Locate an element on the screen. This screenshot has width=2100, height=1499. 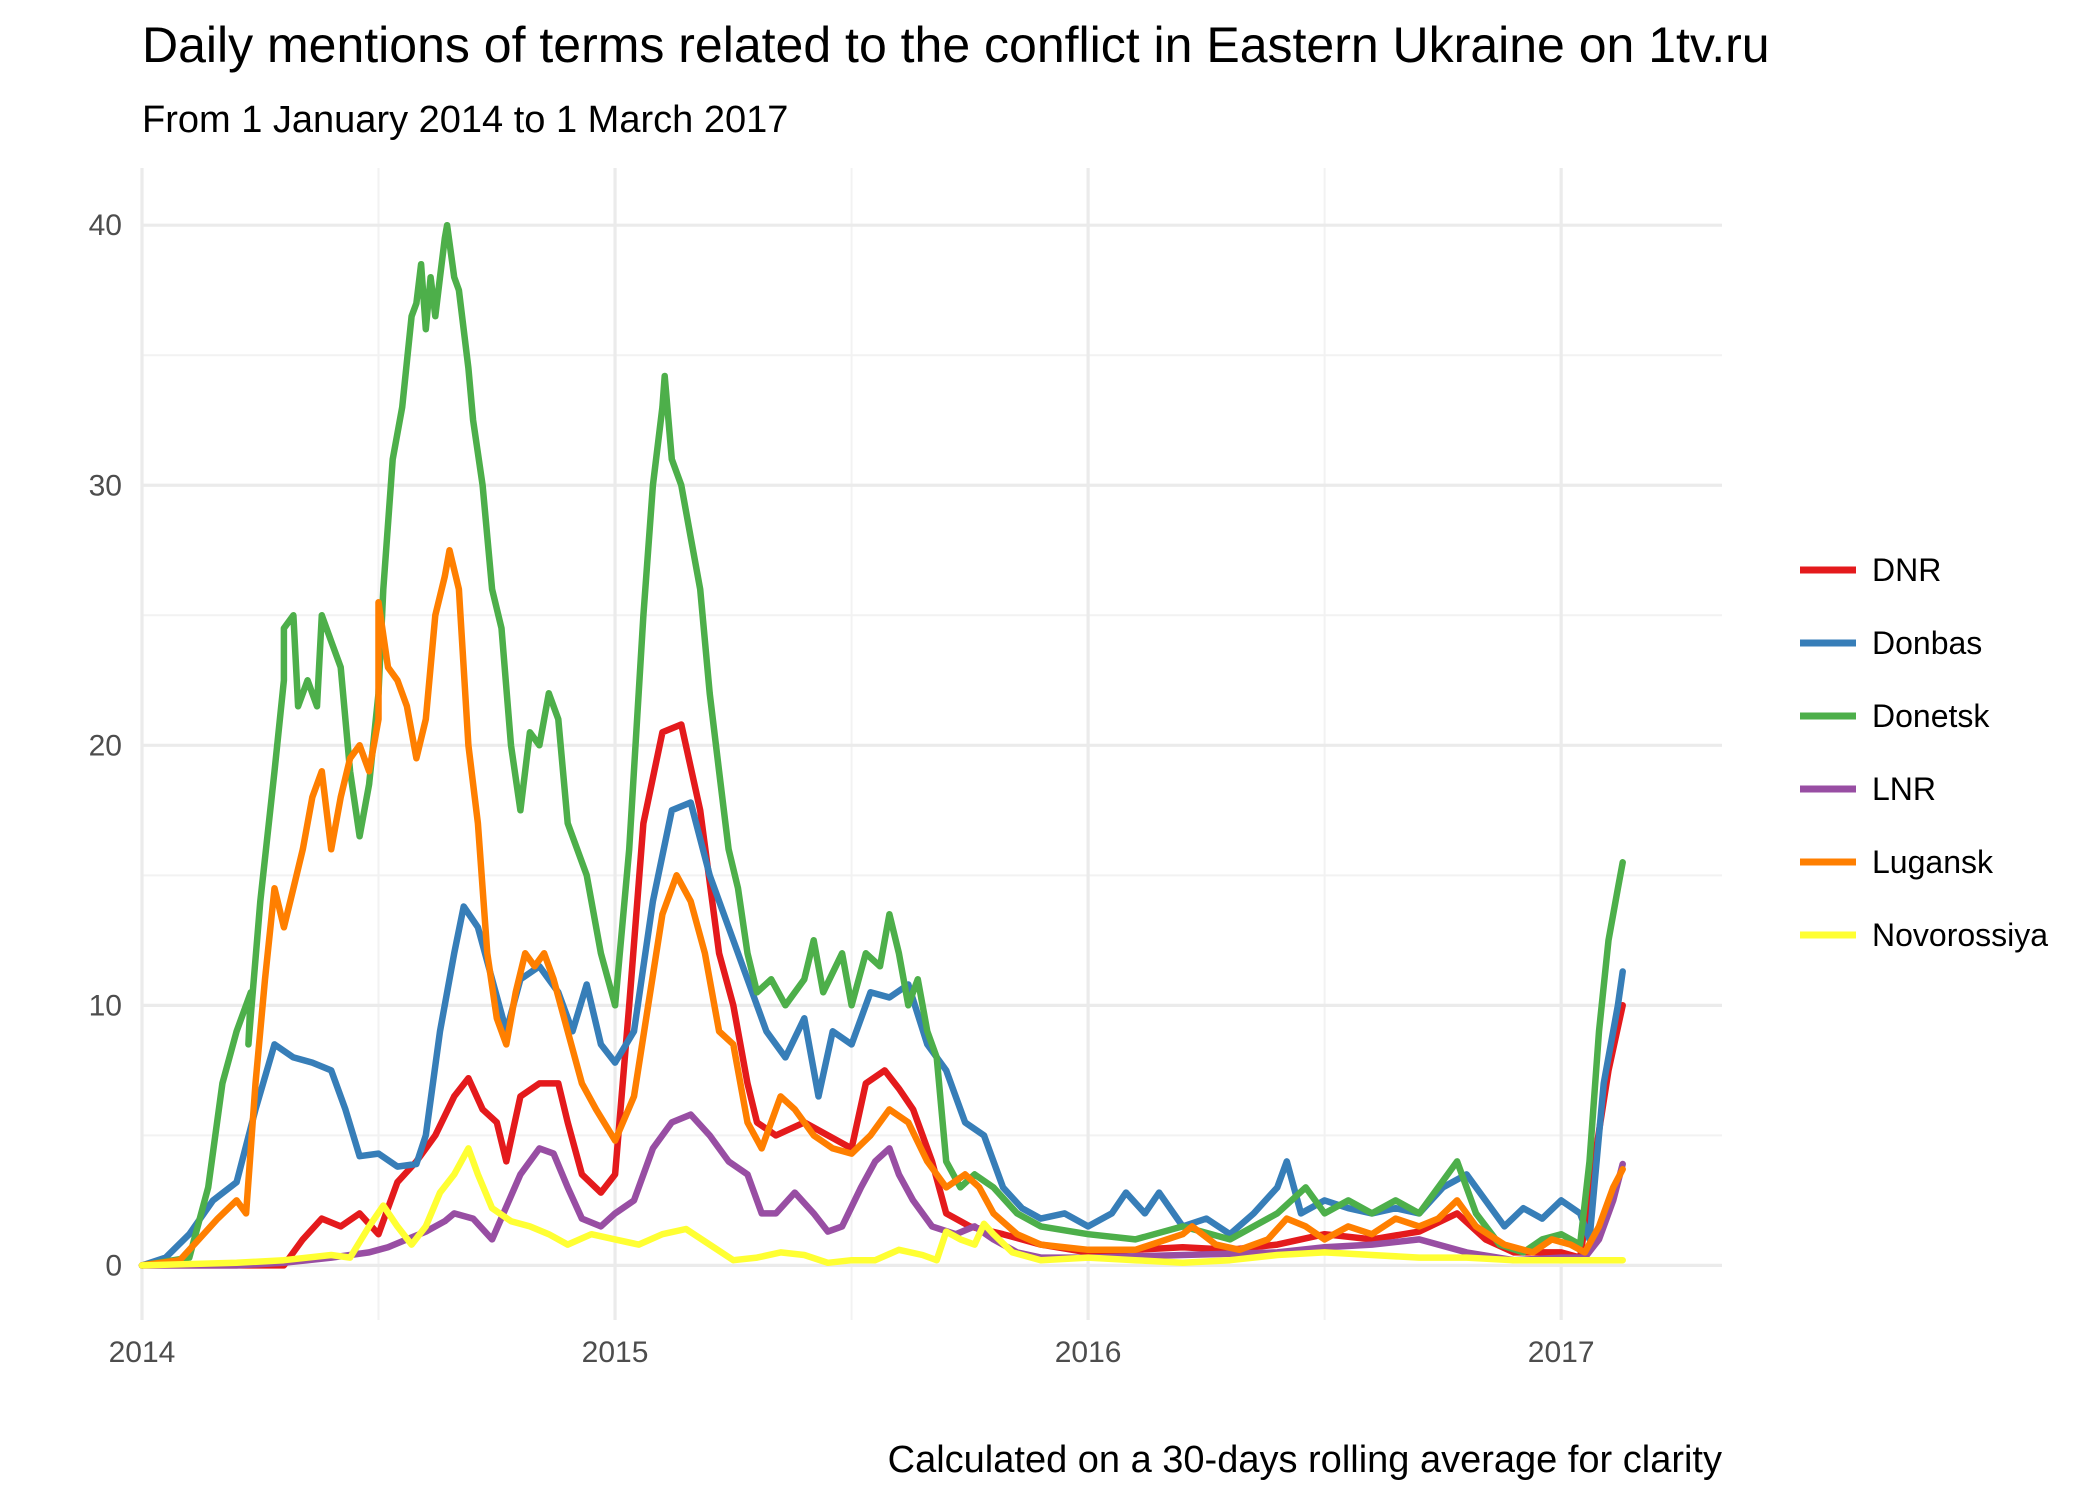
y-tick-label: 20 is located at coordinates (105, 745).